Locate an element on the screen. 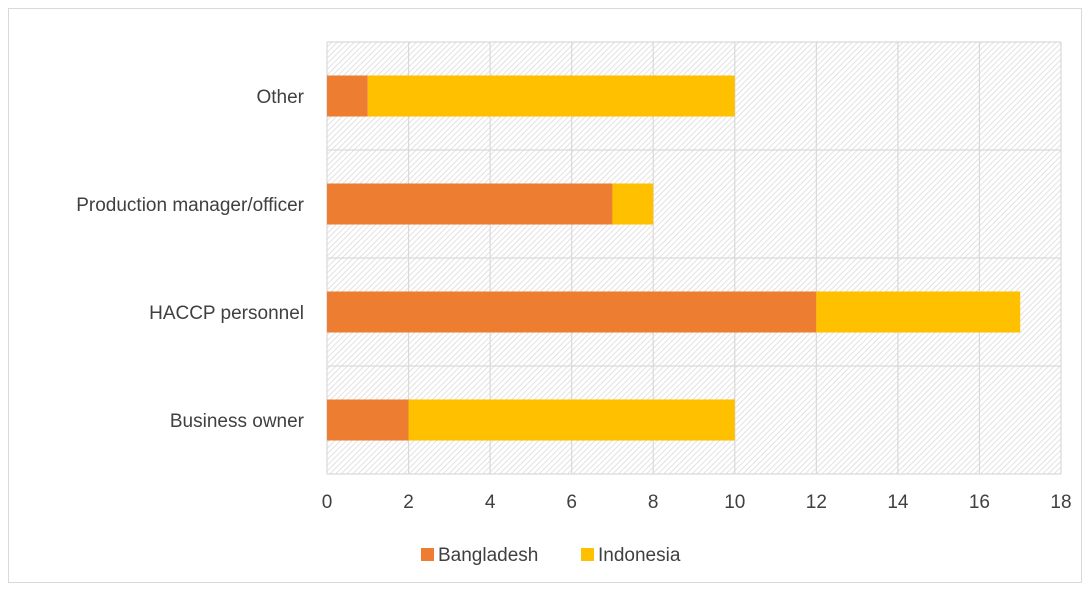  legend-label-indonesia: Indonesia is located at coordinates (639, 555).